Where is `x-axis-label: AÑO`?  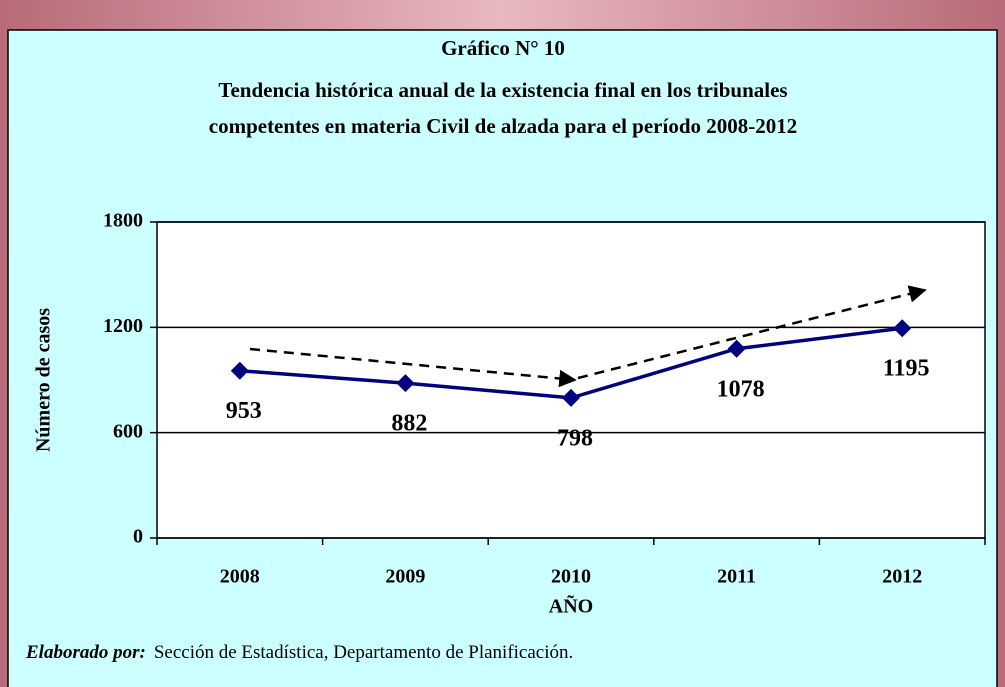
x-axis-label: AÑO is located at coordinates (571, 606).